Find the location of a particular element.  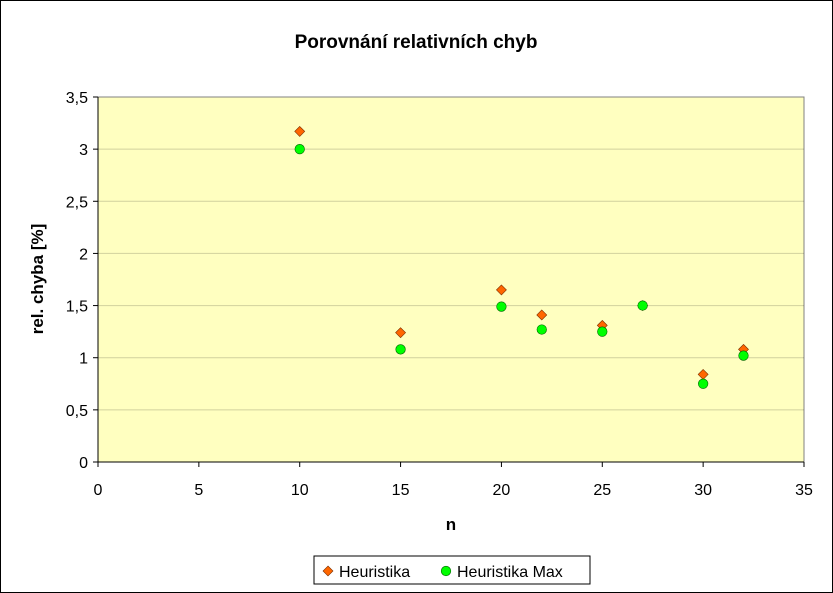

x-tick-label: 15 is located at coordinates (401, 490).